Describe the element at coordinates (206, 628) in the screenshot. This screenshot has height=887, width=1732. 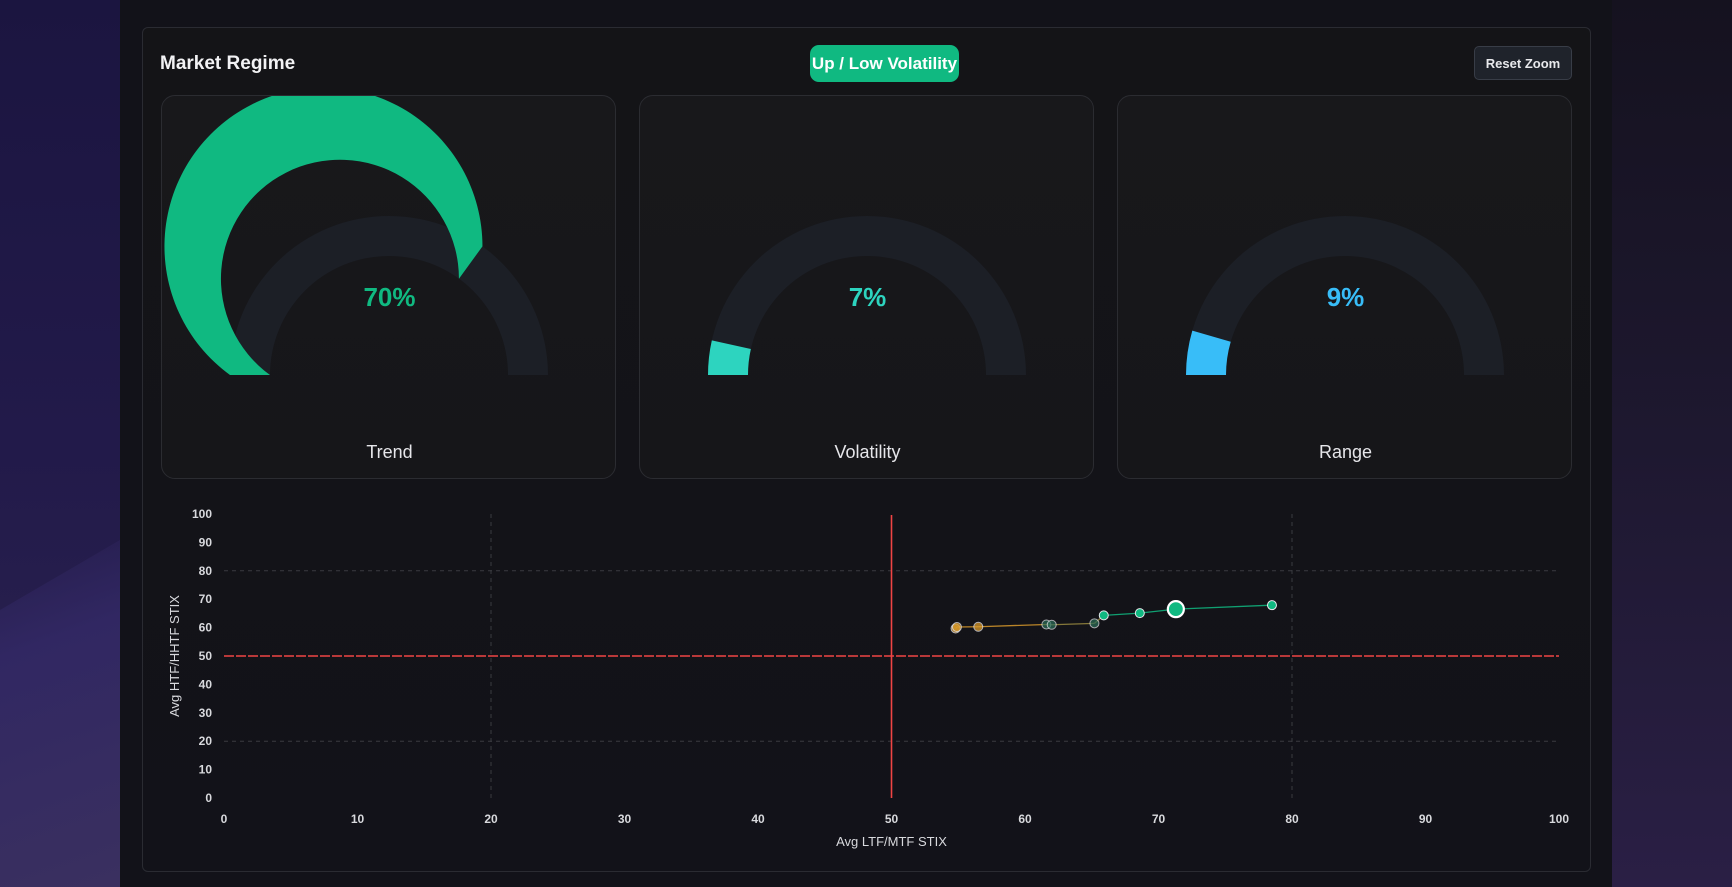
I see `y-tick-label: 60` at that location.